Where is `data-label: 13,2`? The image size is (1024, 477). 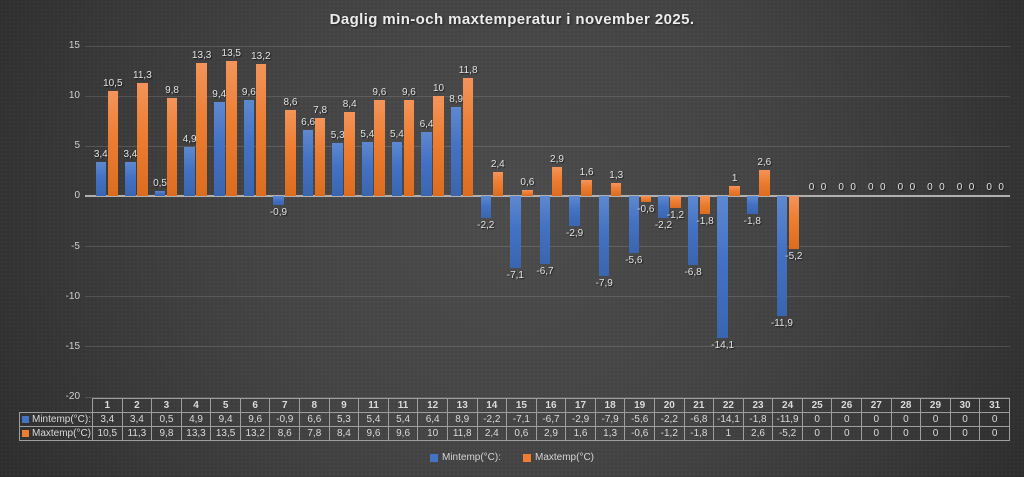
data-label: 13,2 is located at coordinates (261, 57).